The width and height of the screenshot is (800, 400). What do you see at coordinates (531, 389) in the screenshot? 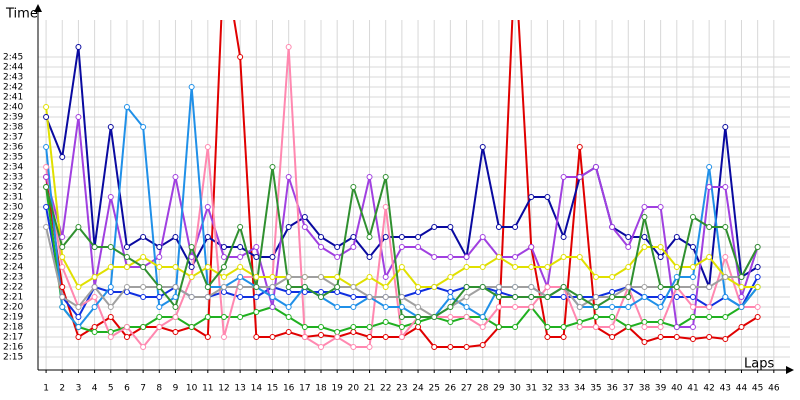
I see `x-tick-label: 31` at bounding box center [531, 389].